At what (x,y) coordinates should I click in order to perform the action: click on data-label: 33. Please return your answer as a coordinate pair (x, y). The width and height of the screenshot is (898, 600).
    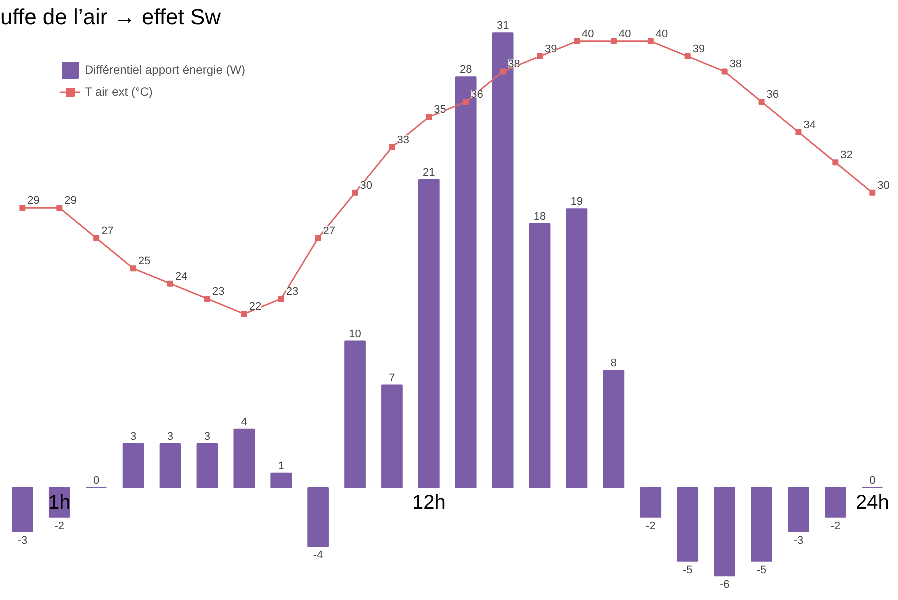
    Looking at the image, I should click on (403, 140).